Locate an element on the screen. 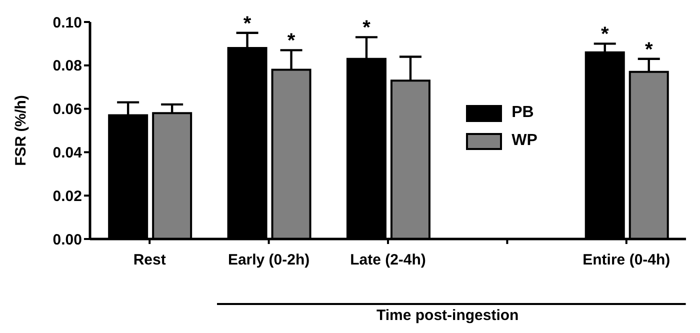 This screenshot has height=333, width=700. x-tick-label: Late (2-4h) is located at coordinates (388, 260).